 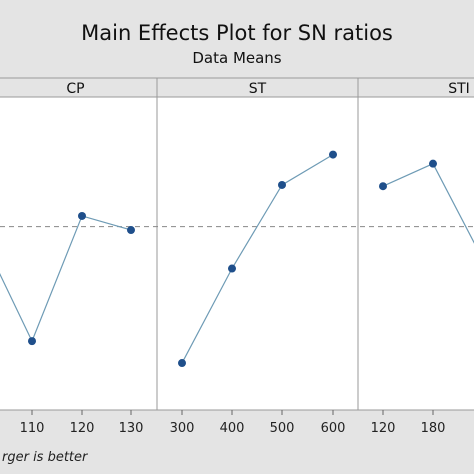 I want to click on panel-label-sti: STI, so click(x=459, y=89).